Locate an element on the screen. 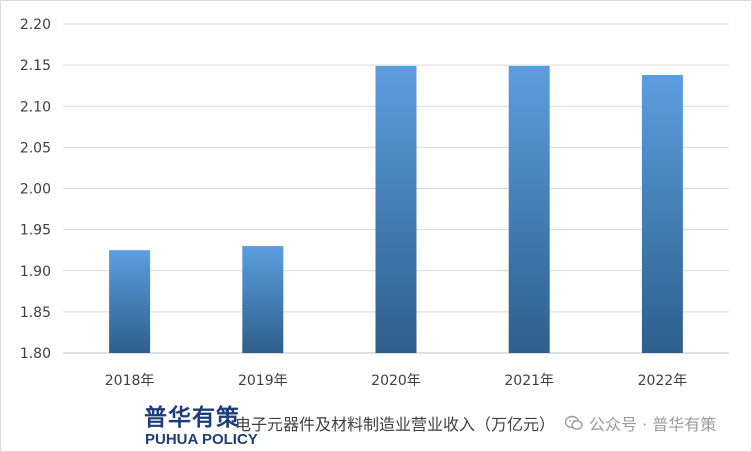 The height and width of the screenshot is (452, 752). y-tick-label: 2.15 is located at coordinates (35, 66).